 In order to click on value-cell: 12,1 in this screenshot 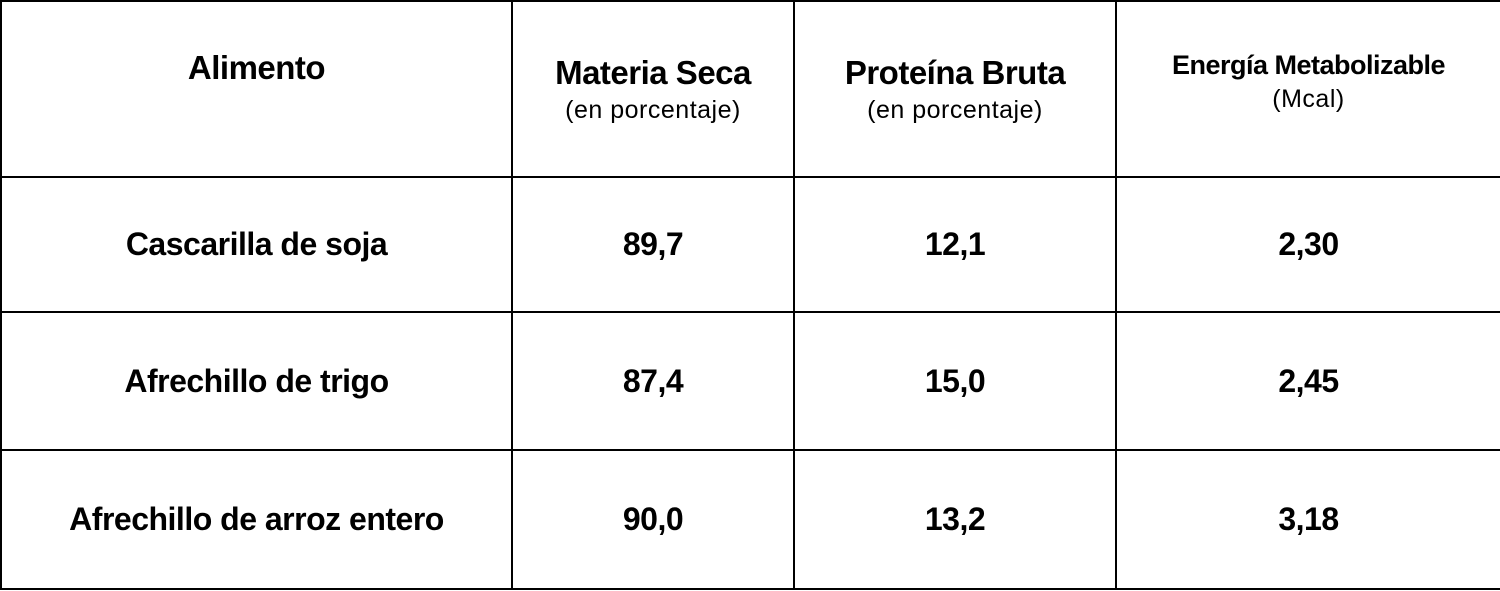, I will do `click(955, 244)`.